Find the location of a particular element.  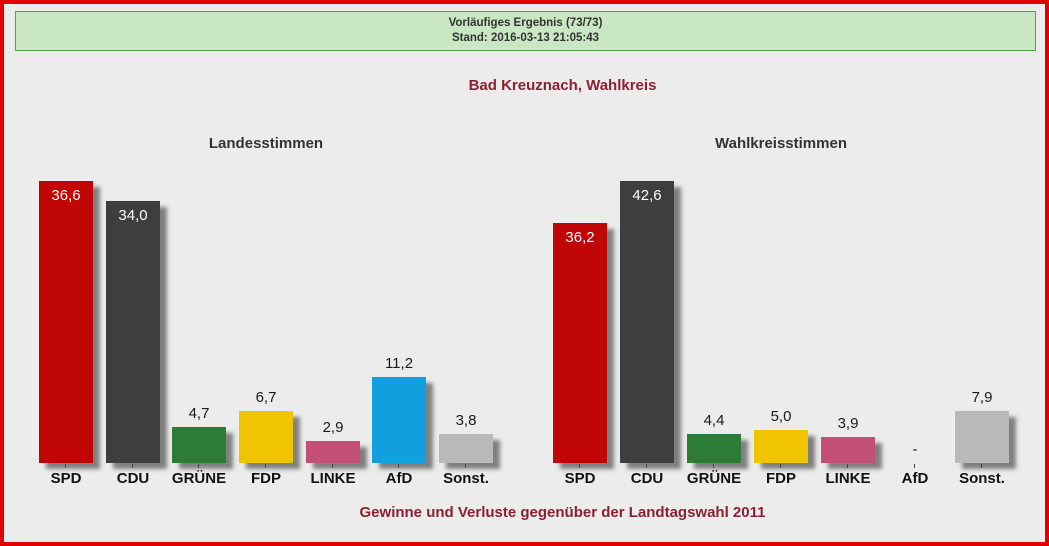

page-title: Bad Kreuznach, Wahlkreis is located at coordinates (562, 85).